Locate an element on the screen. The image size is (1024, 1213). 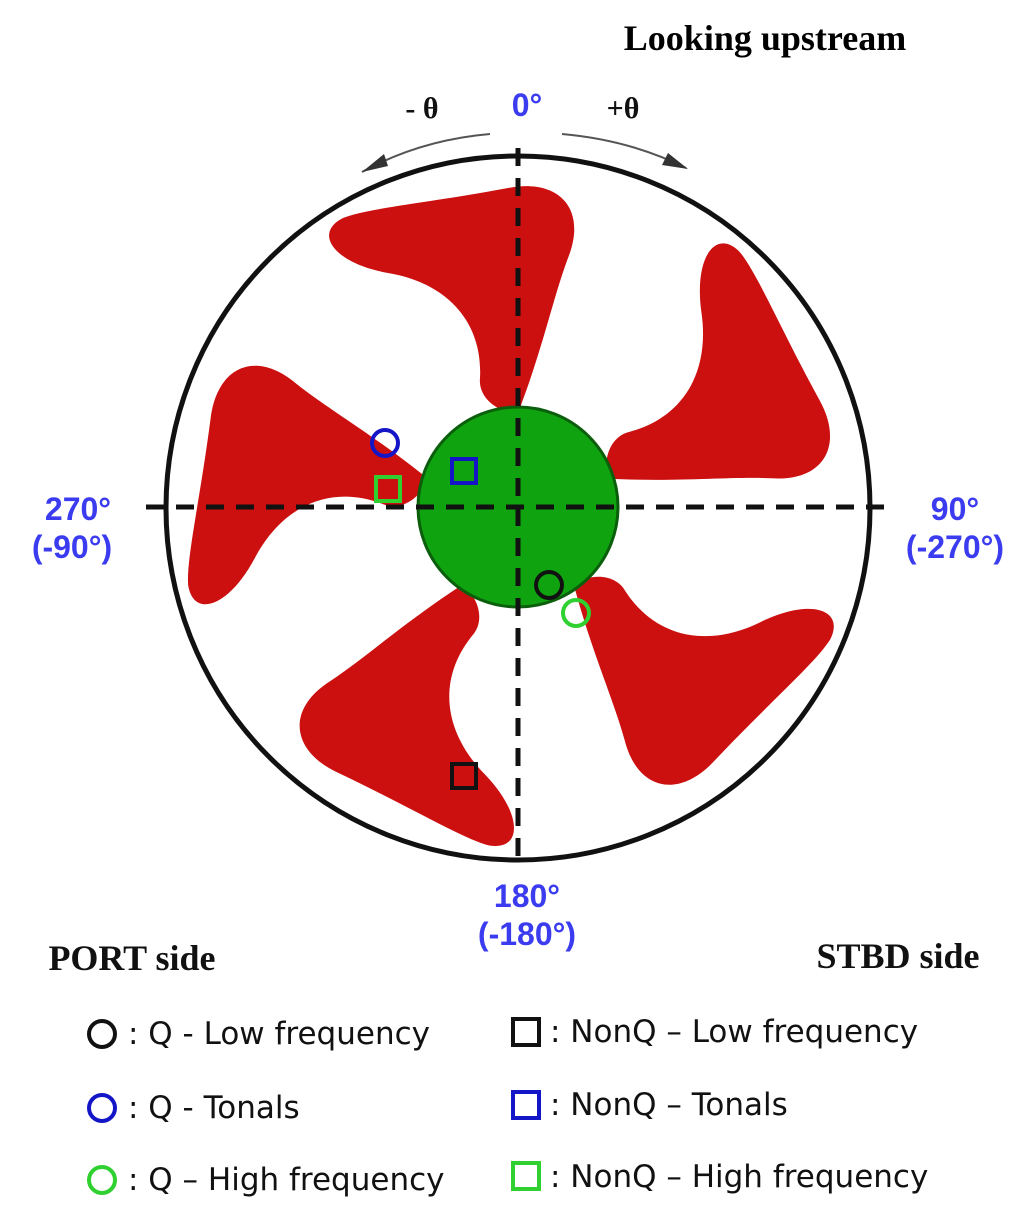
legend-symbol-nonq-low-frequency is located at coordinates (526, 1032).